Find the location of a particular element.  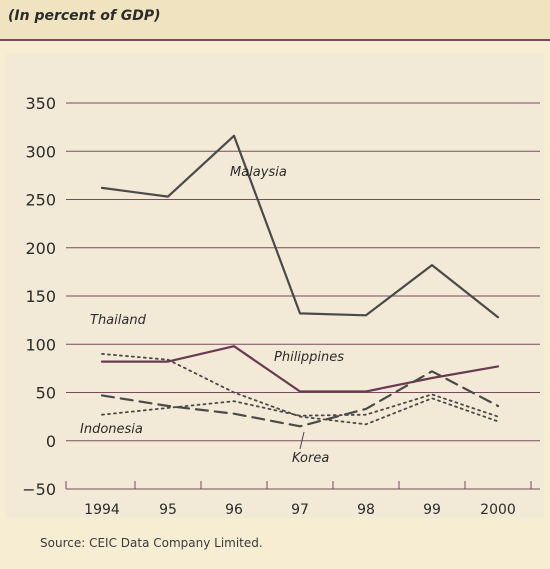

series-label-korea: Korea is located at coordinates (310, 458).